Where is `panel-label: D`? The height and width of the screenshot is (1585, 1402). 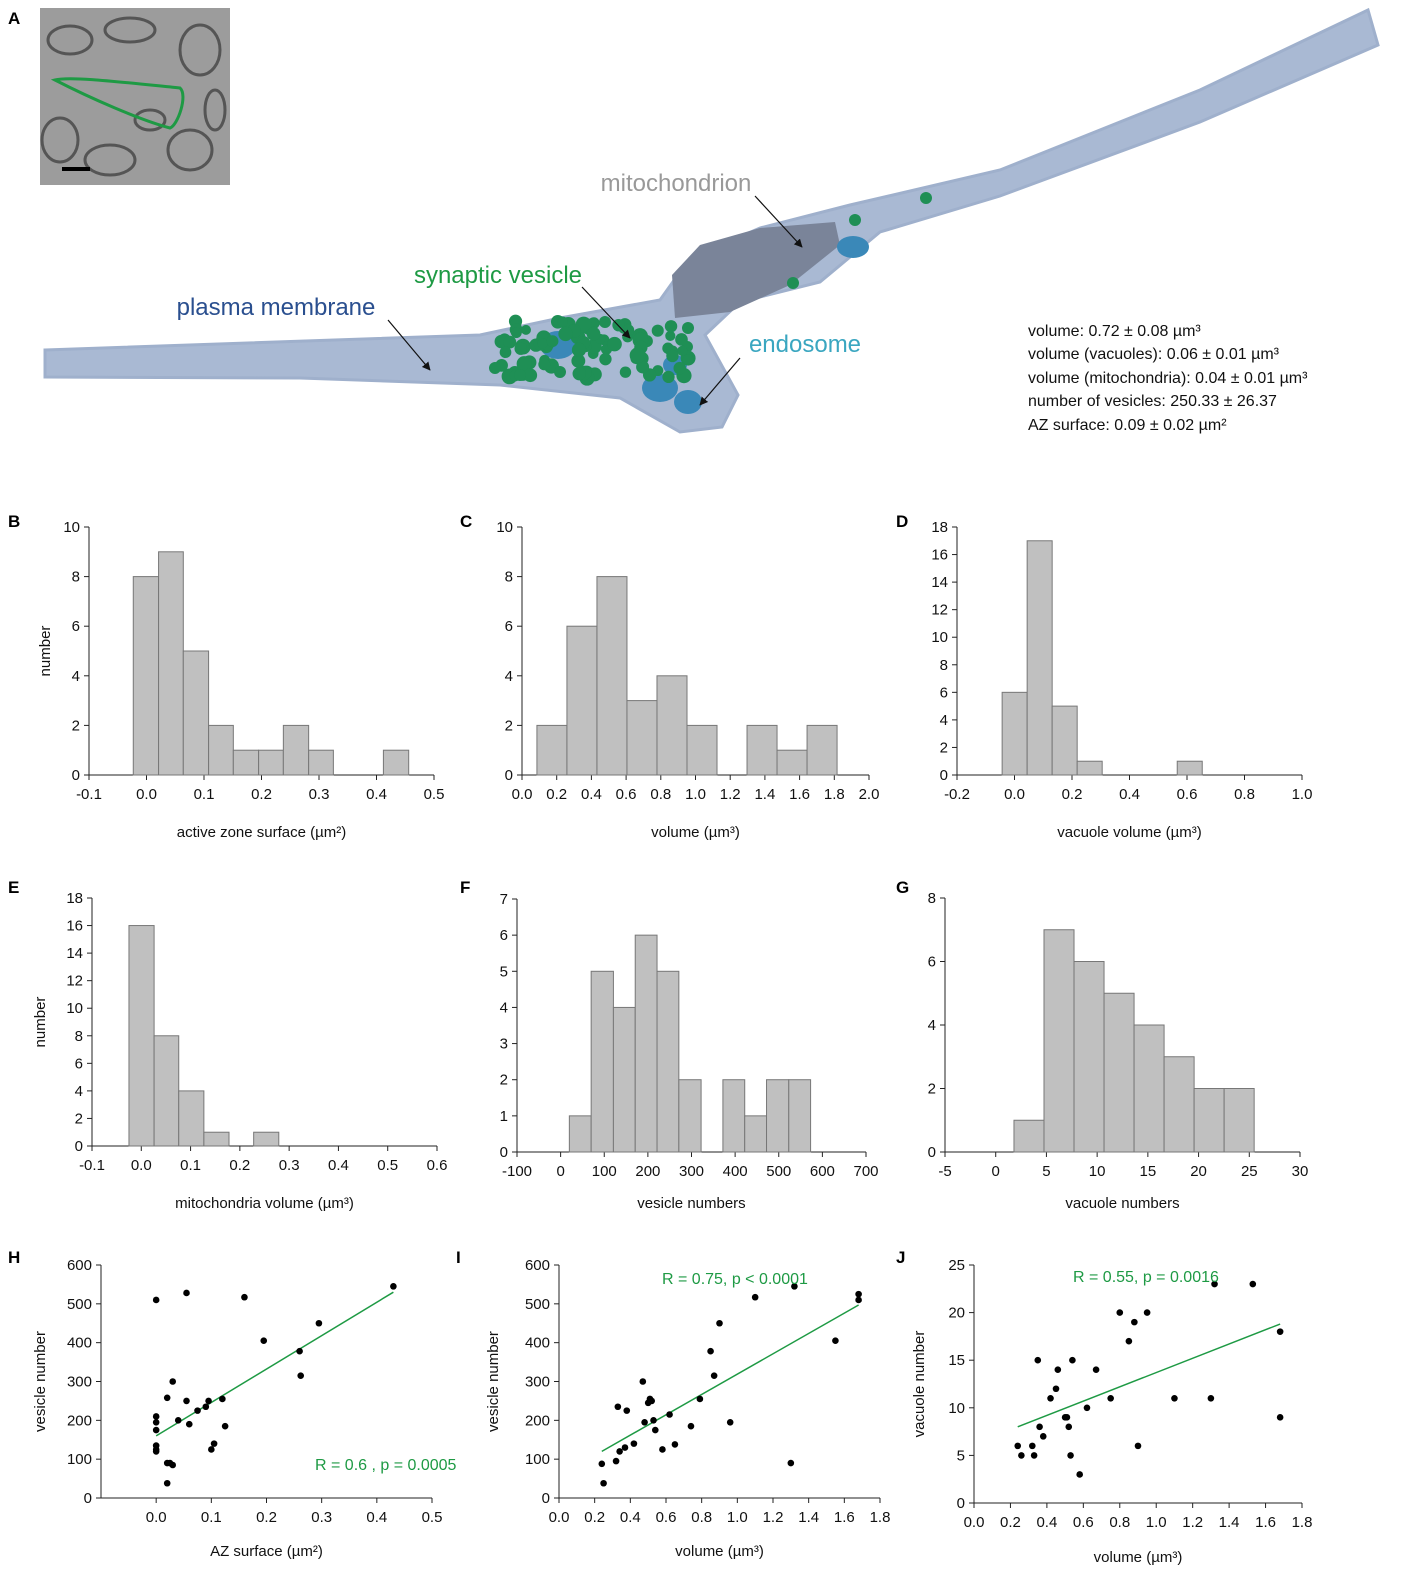 panel-label: D is located at coordinates (902, 521).